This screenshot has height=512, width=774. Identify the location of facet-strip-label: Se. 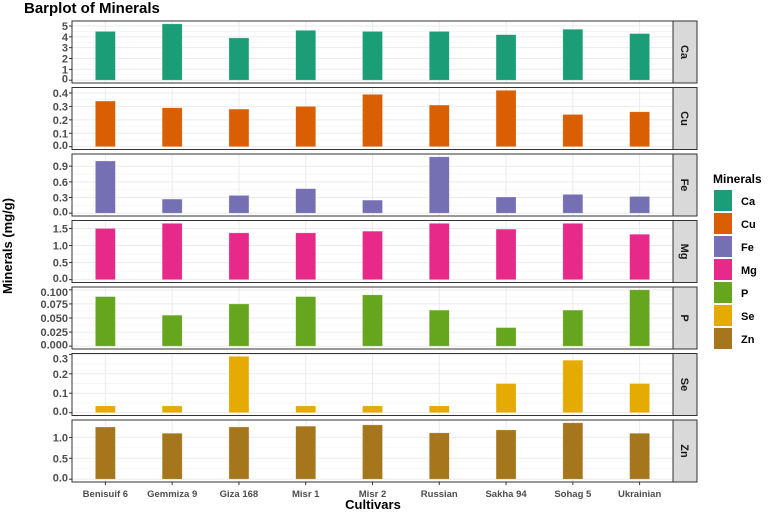
(684, 384).